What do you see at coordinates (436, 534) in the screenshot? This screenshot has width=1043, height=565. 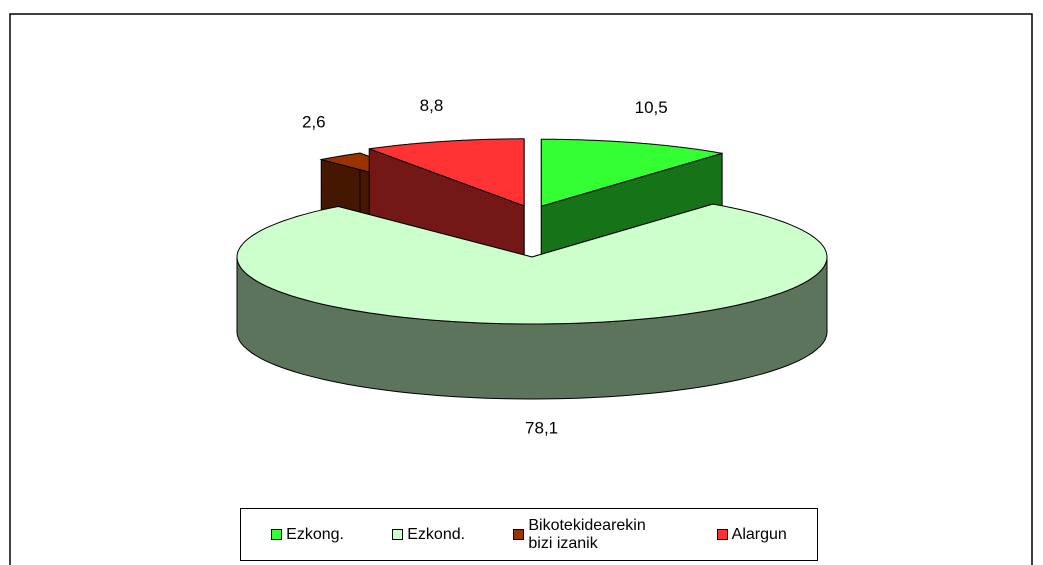 I see `legend-label: Ezkond.` at bounding box center [436, 534].